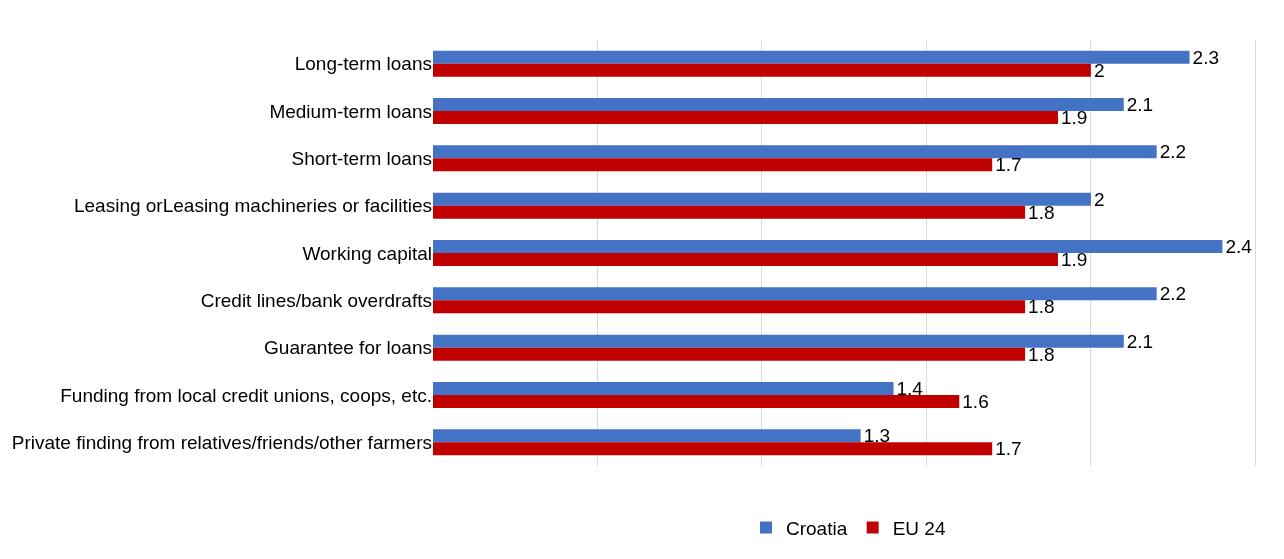 This screenshot has height=559, width=1284. What do you see at coordinates (350, 111) in the screenshot?
I see `y-tick-label: Medium-term loans` at bounding box center [350, 111].